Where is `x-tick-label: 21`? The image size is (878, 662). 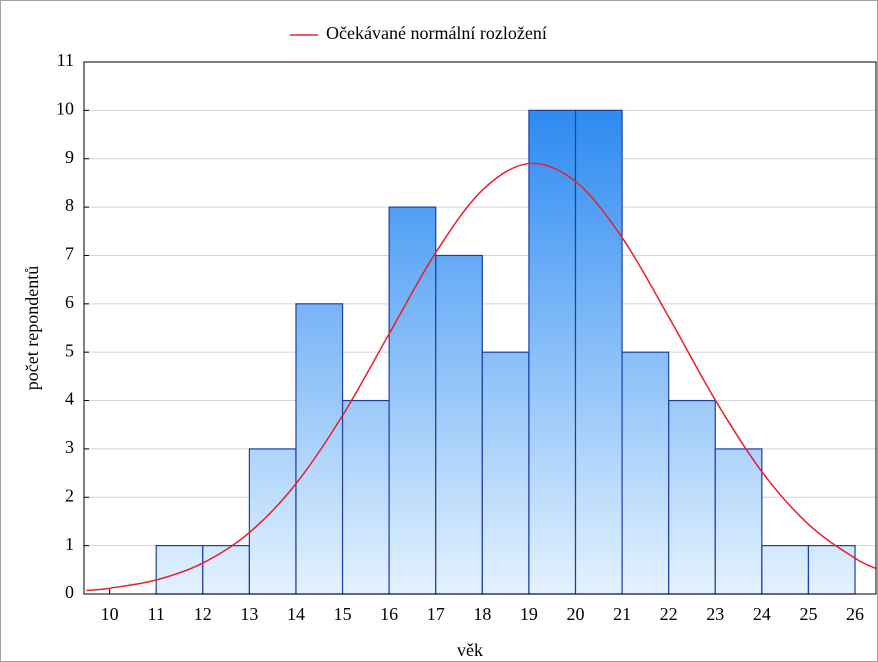 x-tick-label: 21 is located at coordinates (622, 614).